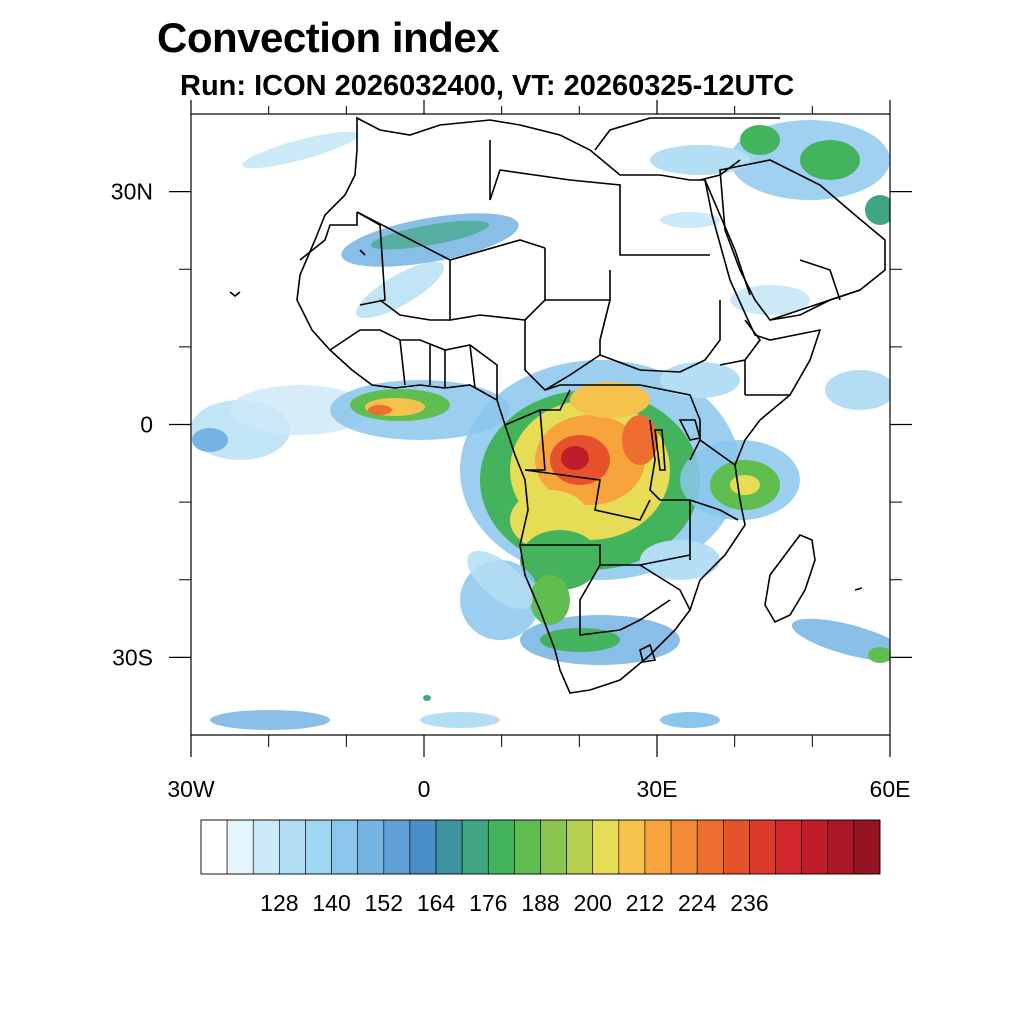 The image size is (1024, 1024). I want to click on colorbar-label: 188, so click(540, 903).